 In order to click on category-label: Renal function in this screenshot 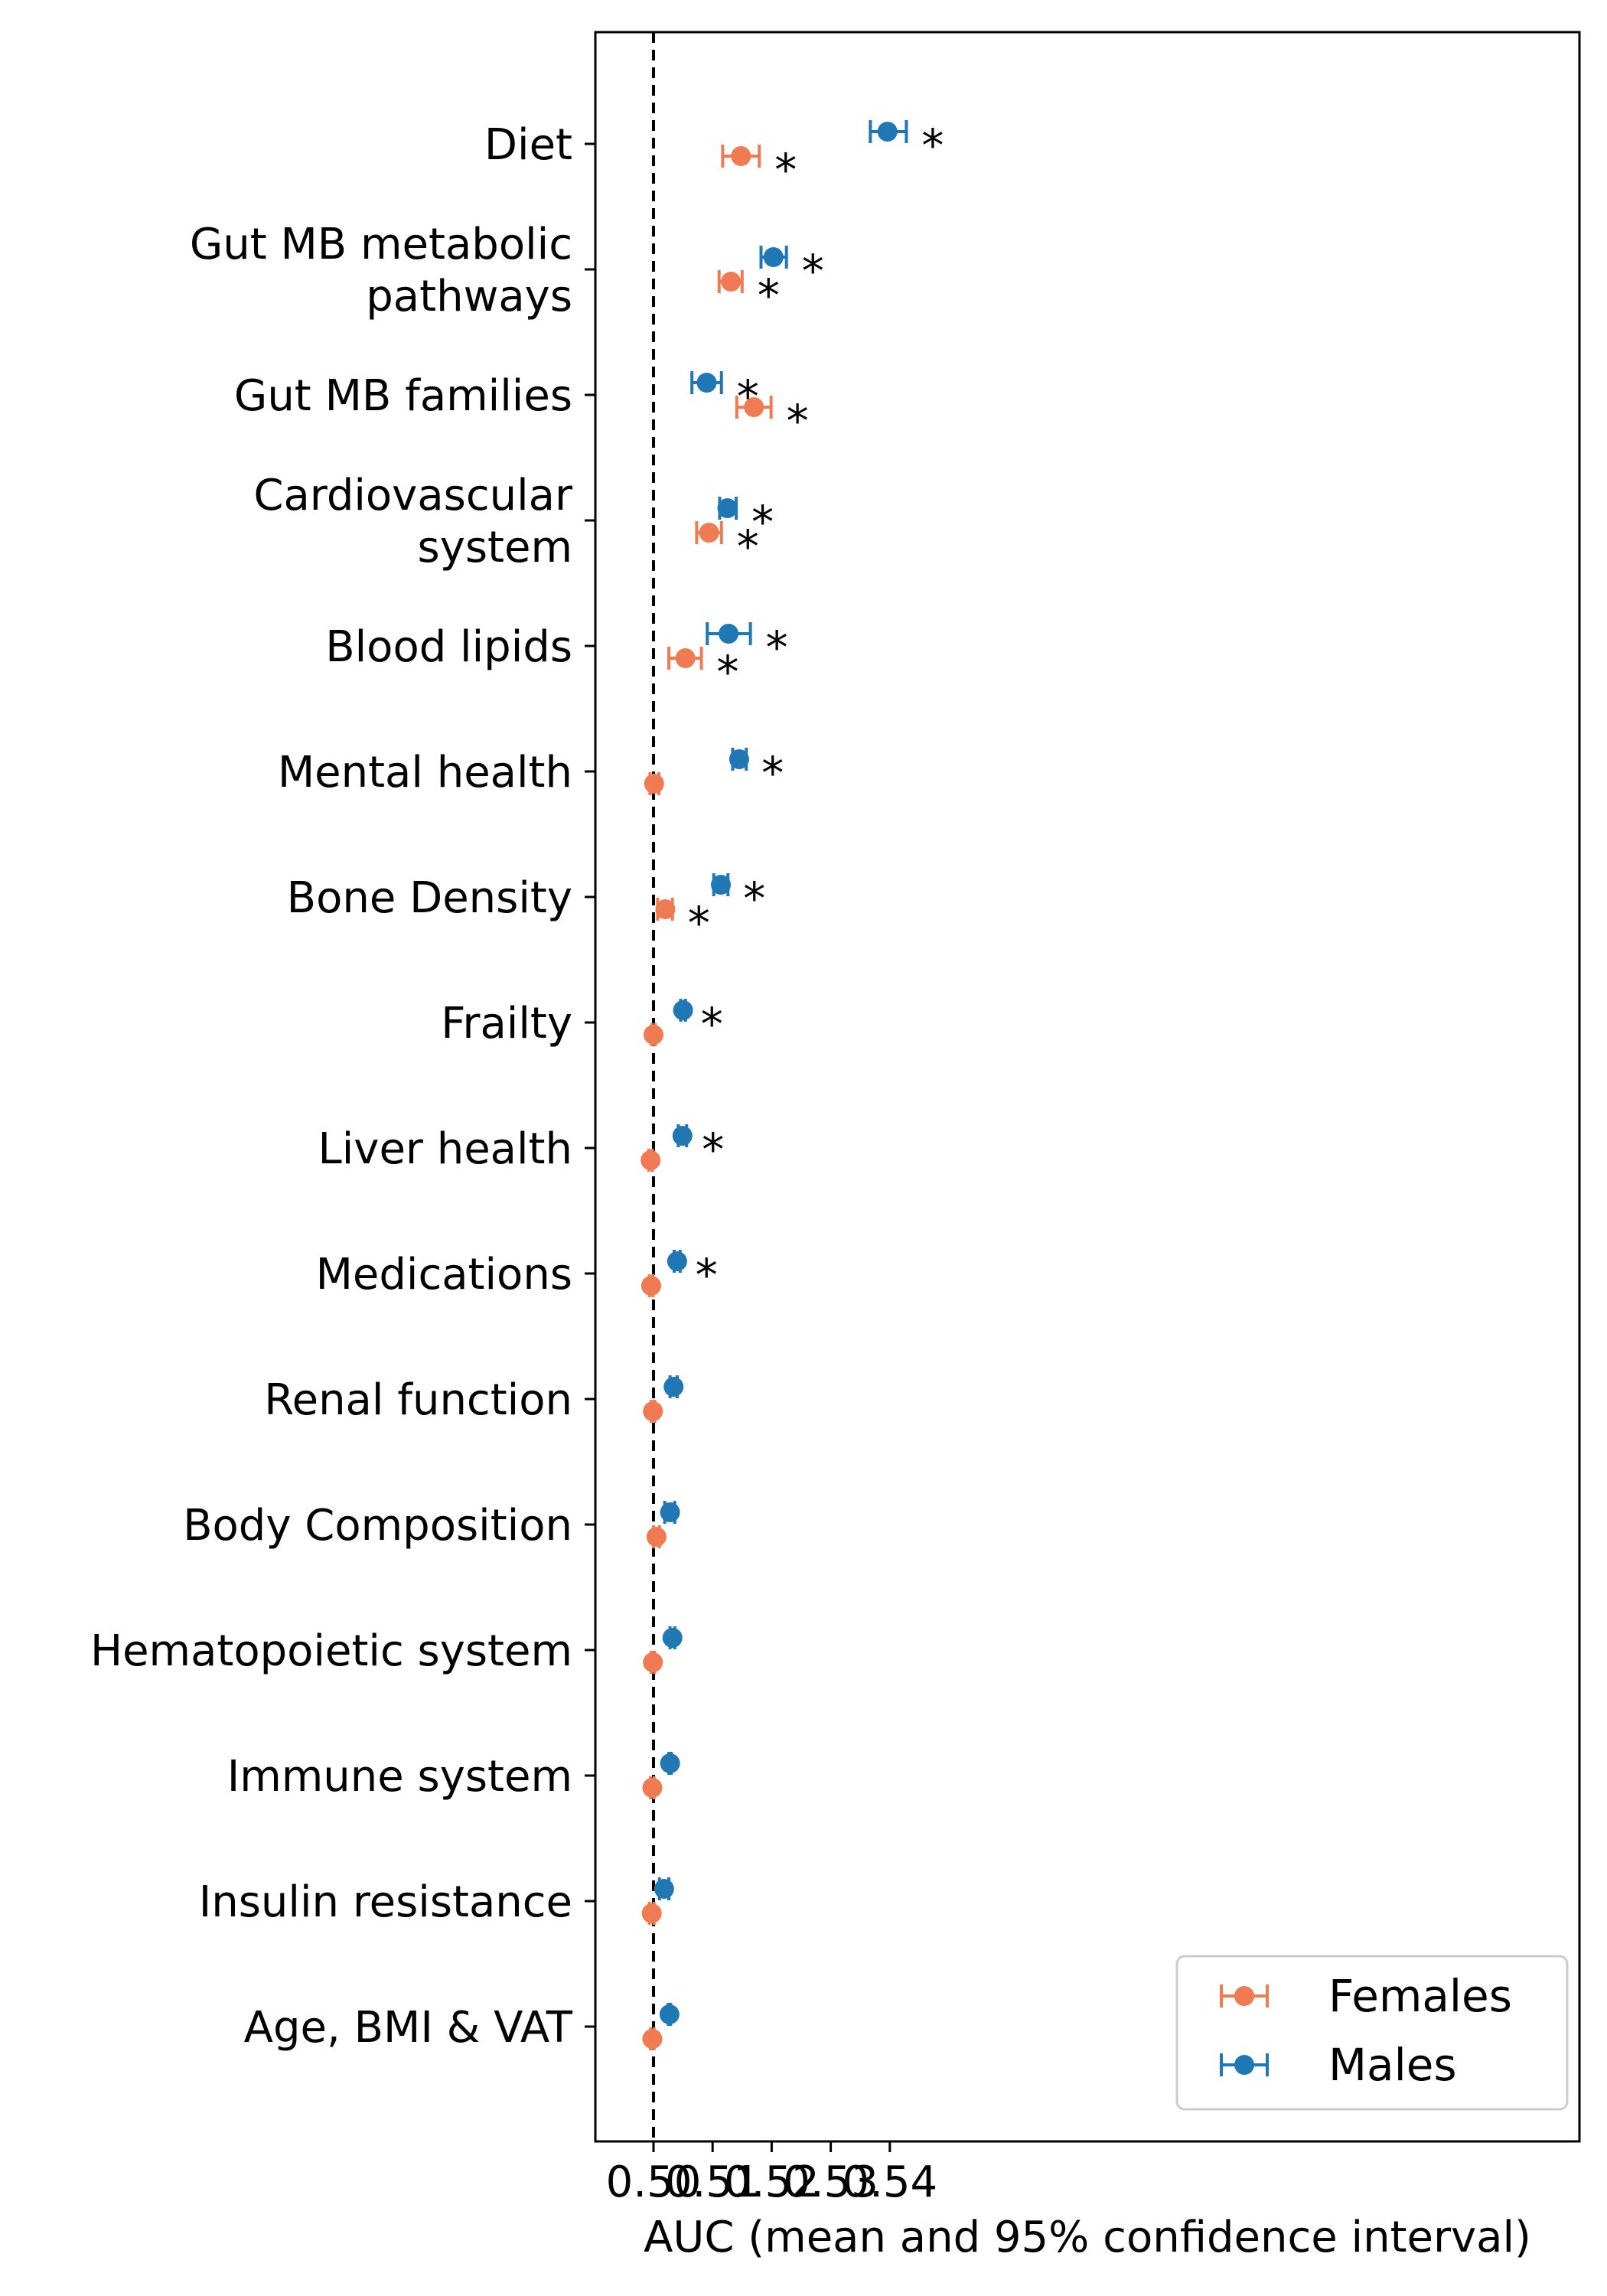, I will do `click(418, 1400)`.